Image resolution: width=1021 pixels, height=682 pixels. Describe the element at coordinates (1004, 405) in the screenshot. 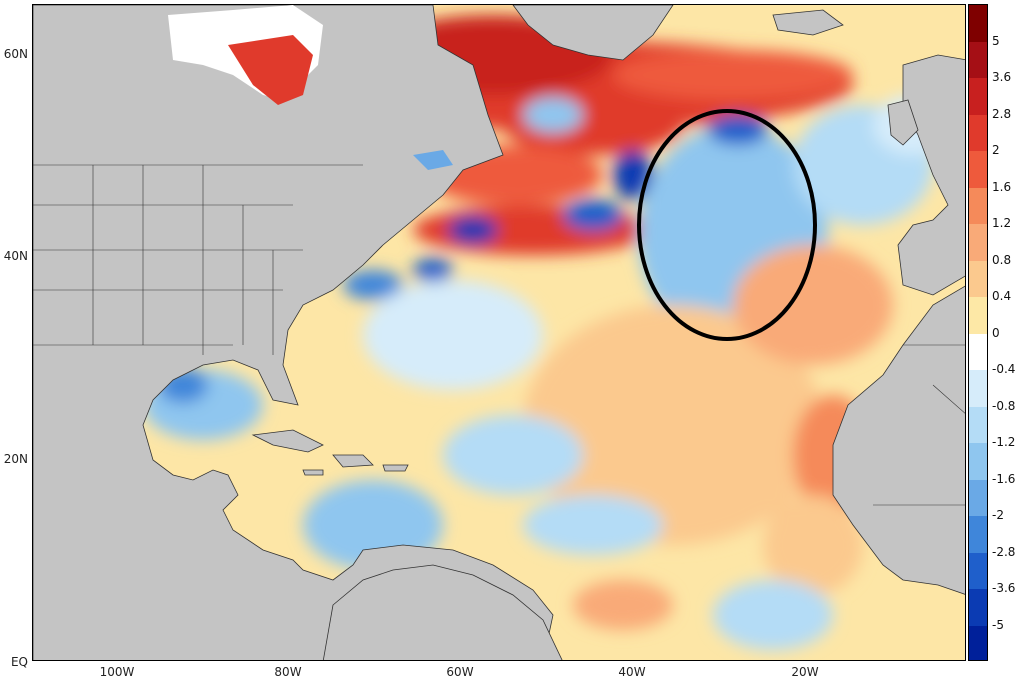

I see `colorbar-label: -0.8` at that location.